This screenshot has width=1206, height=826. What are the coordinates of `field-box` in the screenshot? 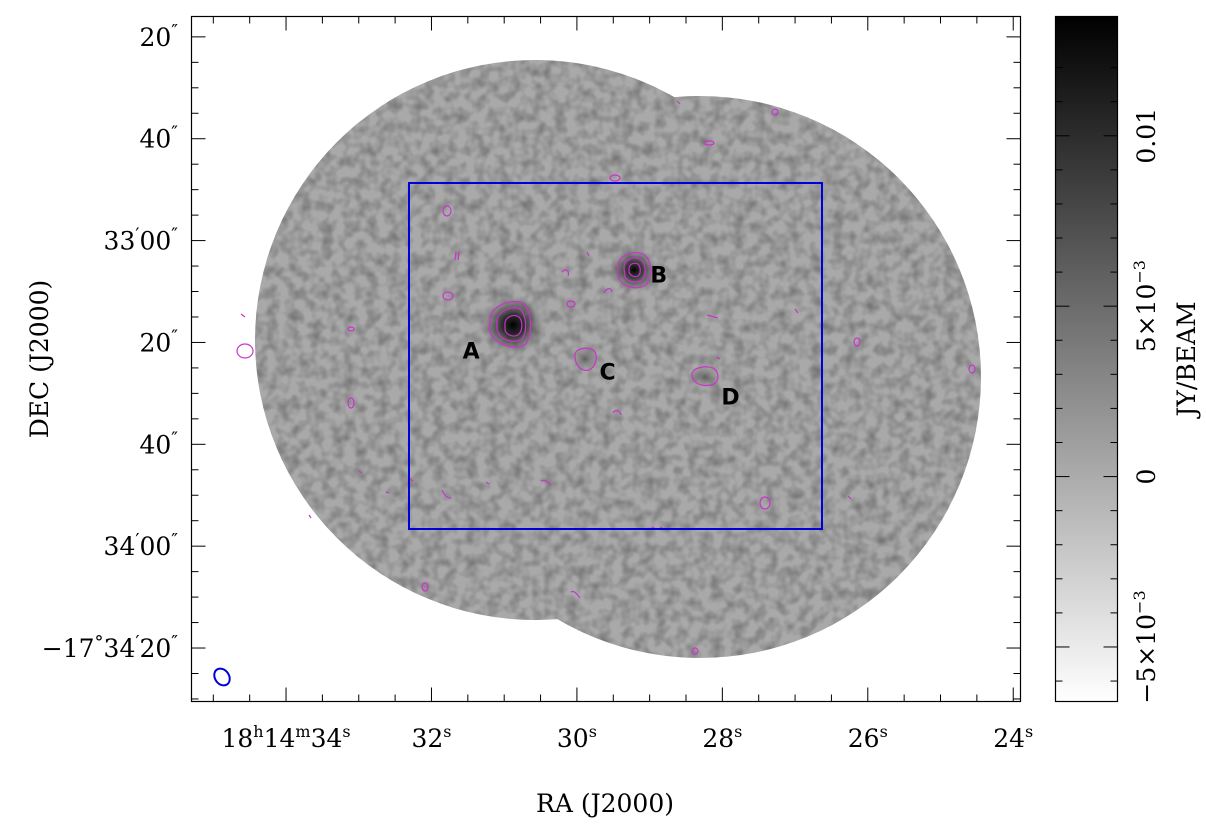 It's located at (615, 356).